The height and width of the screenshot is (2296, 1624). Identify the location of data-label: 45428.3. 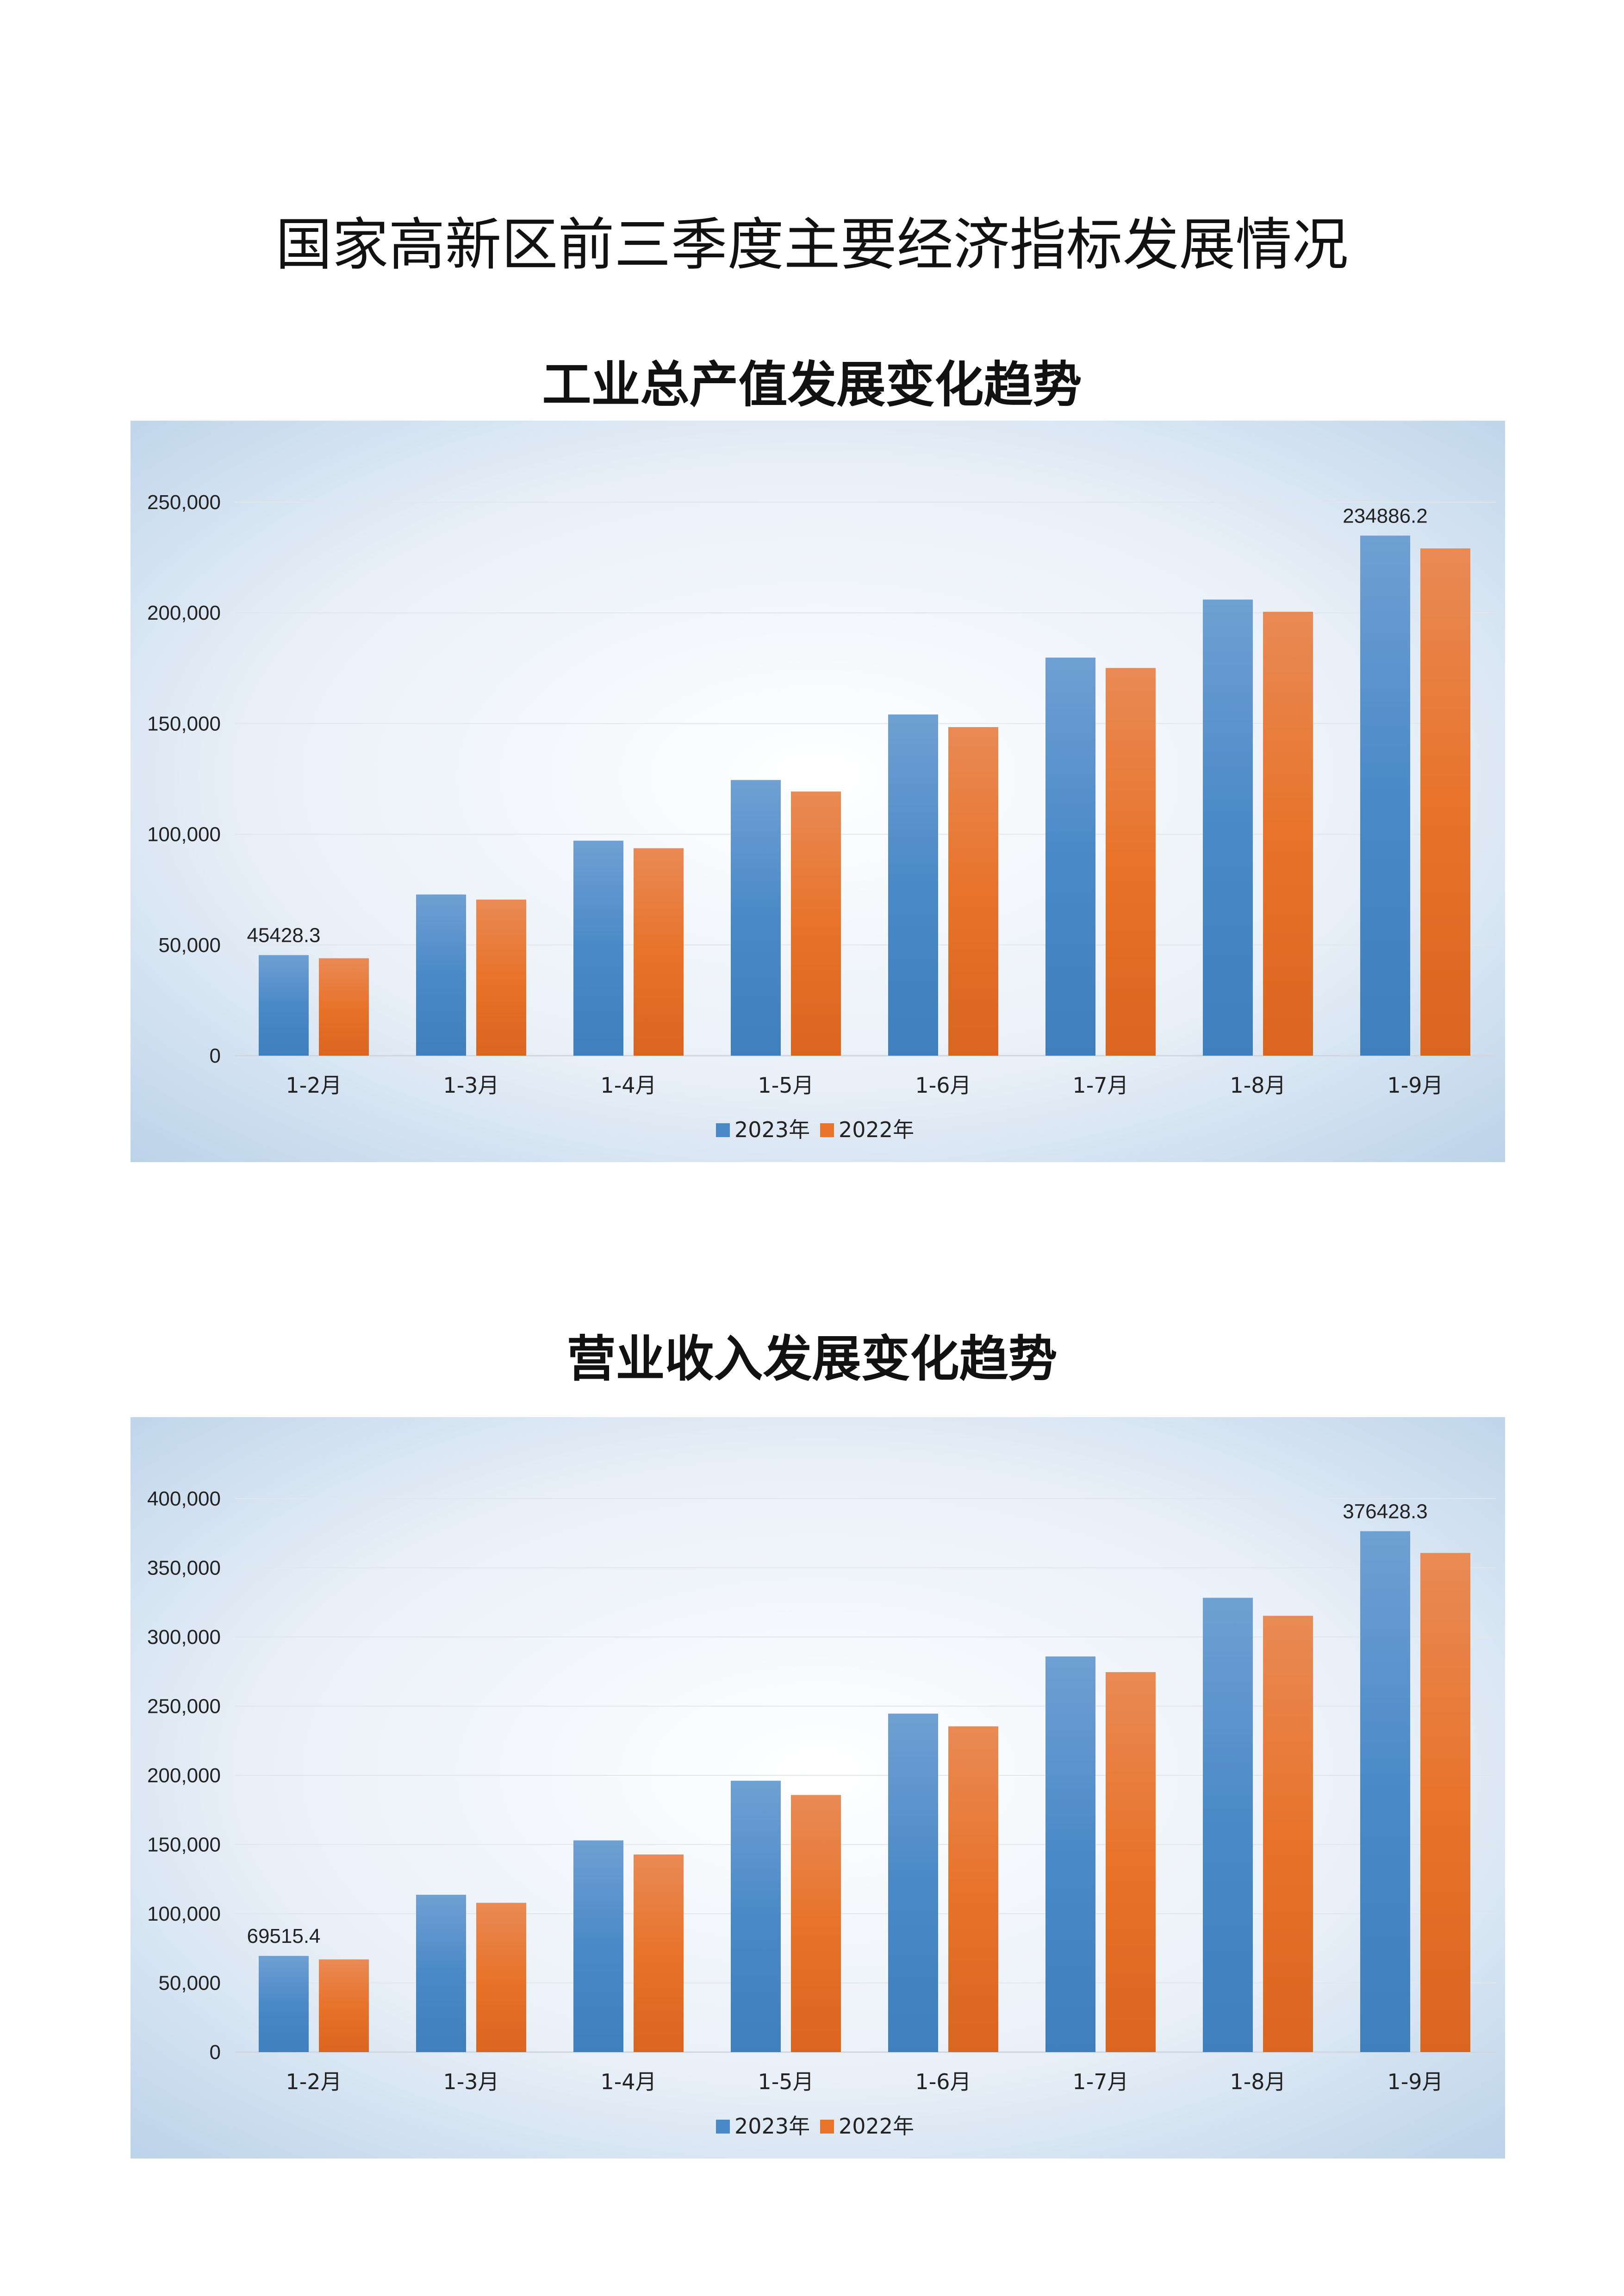
(283, 935).